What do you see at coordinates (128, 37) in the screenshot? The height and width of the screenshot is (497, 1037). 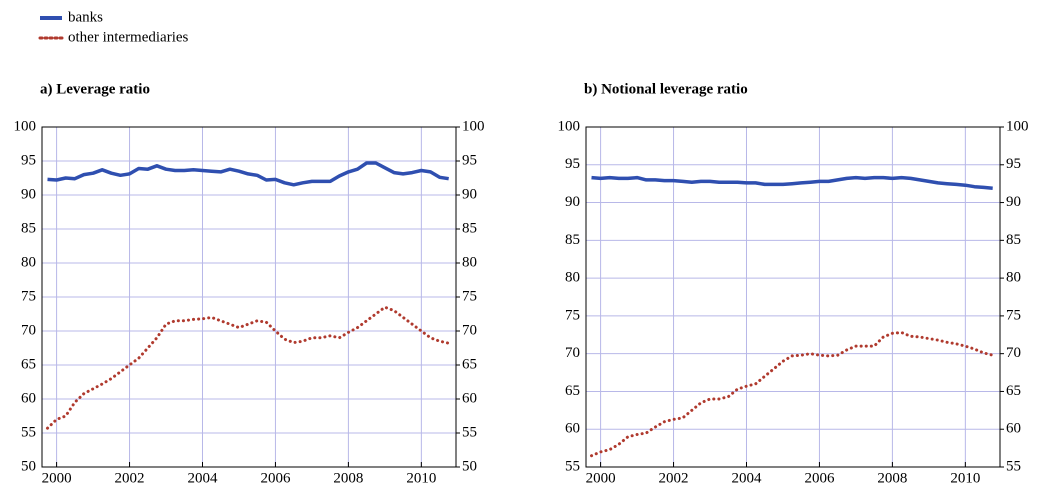 I see `legend-label: other intermediaries` at bounding box center [128, 37].